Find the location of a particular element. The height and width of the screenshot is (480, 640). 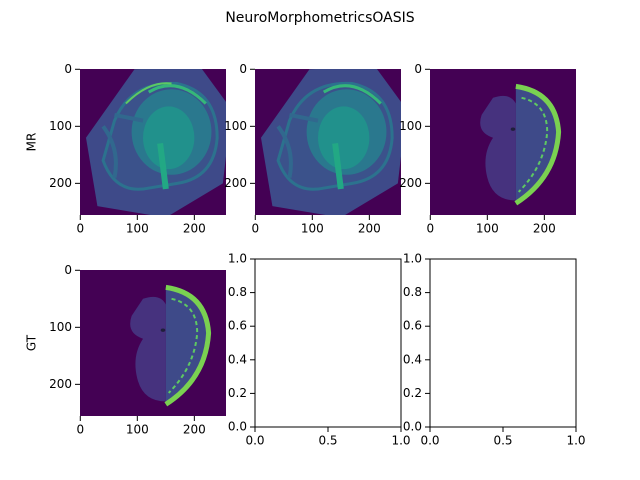

y-axis-label: MR is located at coordinates (32, 142).